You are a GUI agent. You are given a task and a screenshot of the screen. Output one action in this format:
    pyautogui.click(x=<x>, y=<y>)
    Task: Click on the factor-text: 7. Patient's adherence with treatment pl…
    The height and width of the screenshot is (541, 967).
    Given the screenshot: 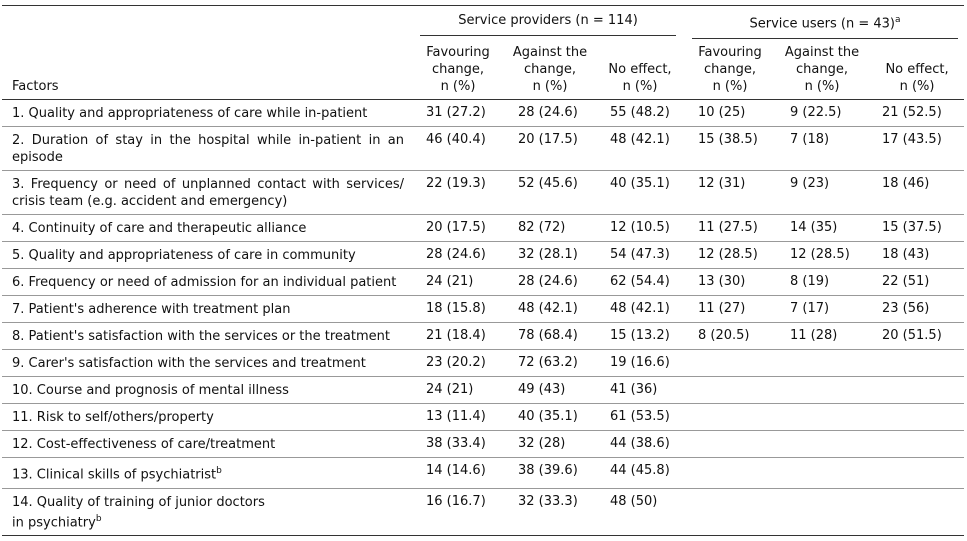 What is the action you would take?
    pyautogui.click(x=151, y=310)
    